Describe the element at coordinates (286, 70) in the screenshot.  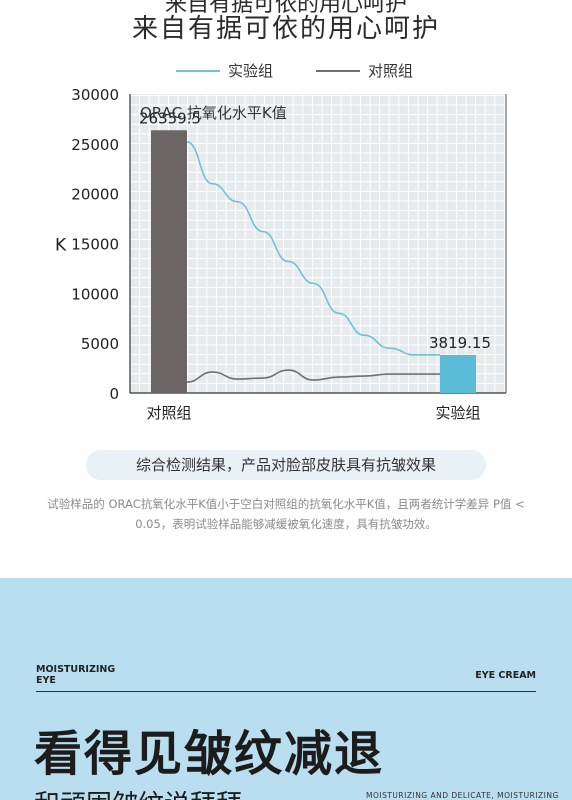
I see `chart-legend: 实验组 对照组` at that location.